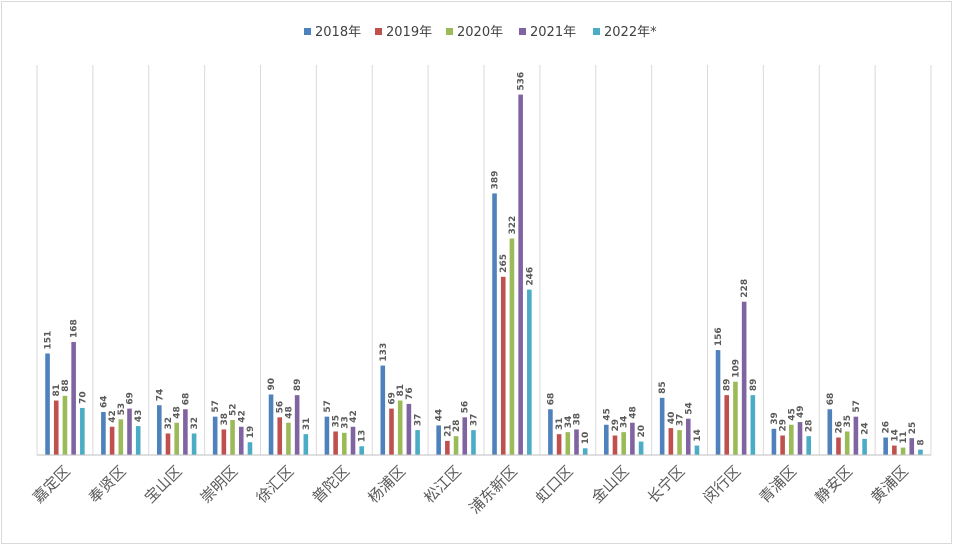 The height and width of the screenshot is (547, 955). Describe the element at coordinates (66, 385) in the screenshot. I see `value-label-0-2: 88` at that location.